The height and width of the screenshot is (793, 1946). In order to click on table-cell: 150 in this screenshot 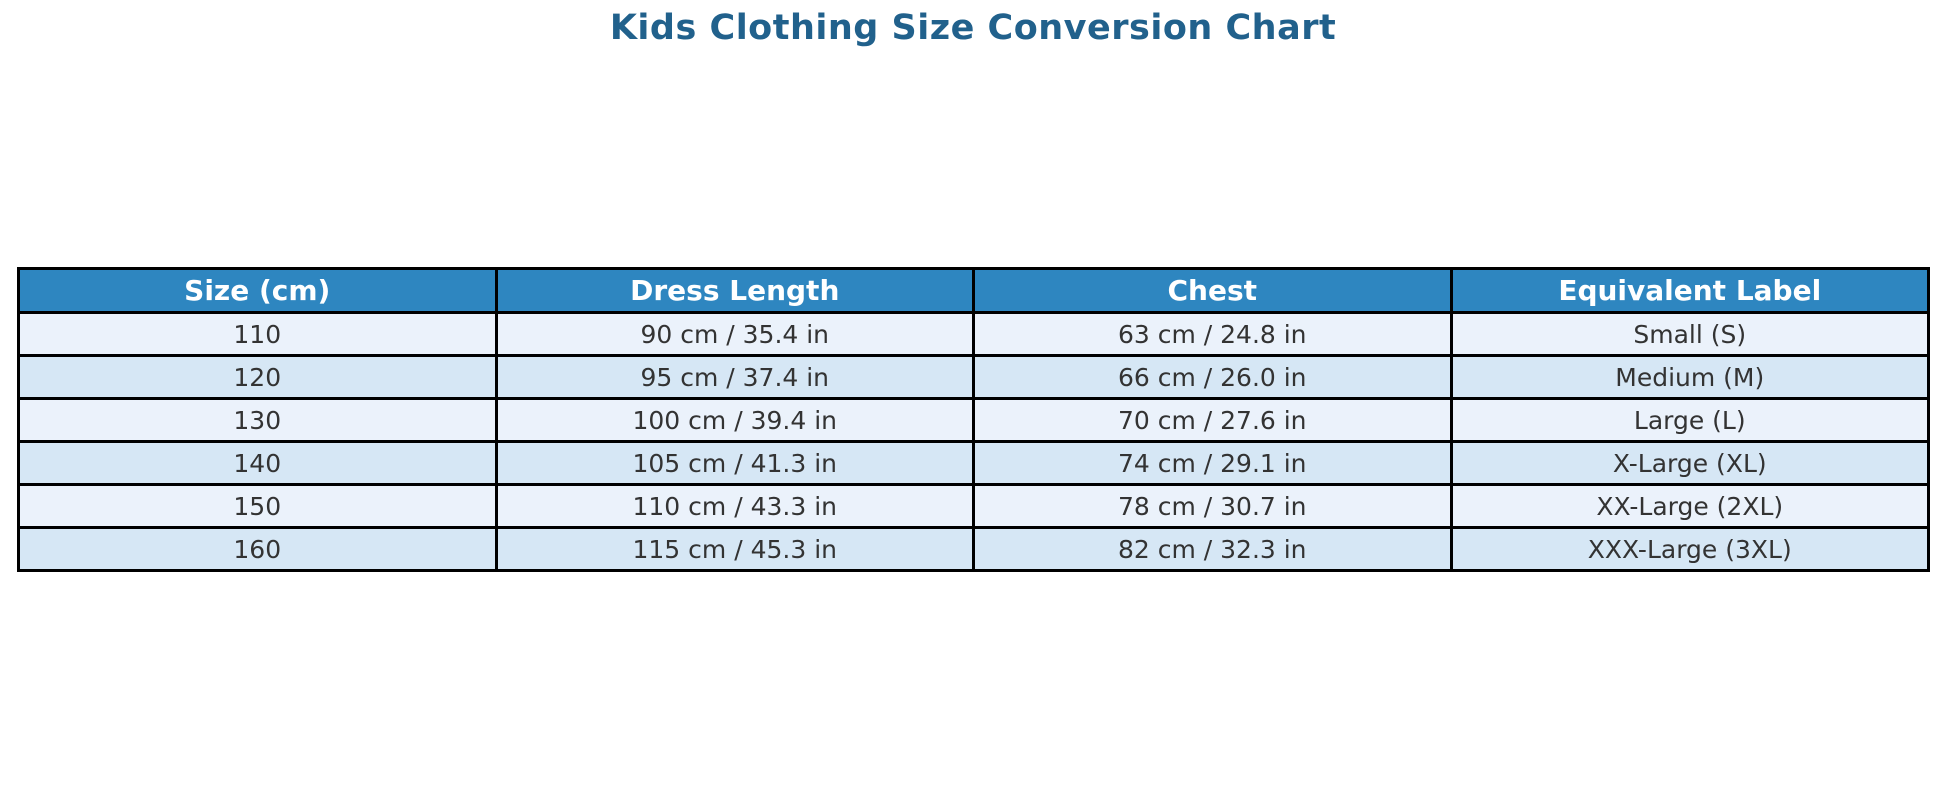, I will do `click(257, 506)`.